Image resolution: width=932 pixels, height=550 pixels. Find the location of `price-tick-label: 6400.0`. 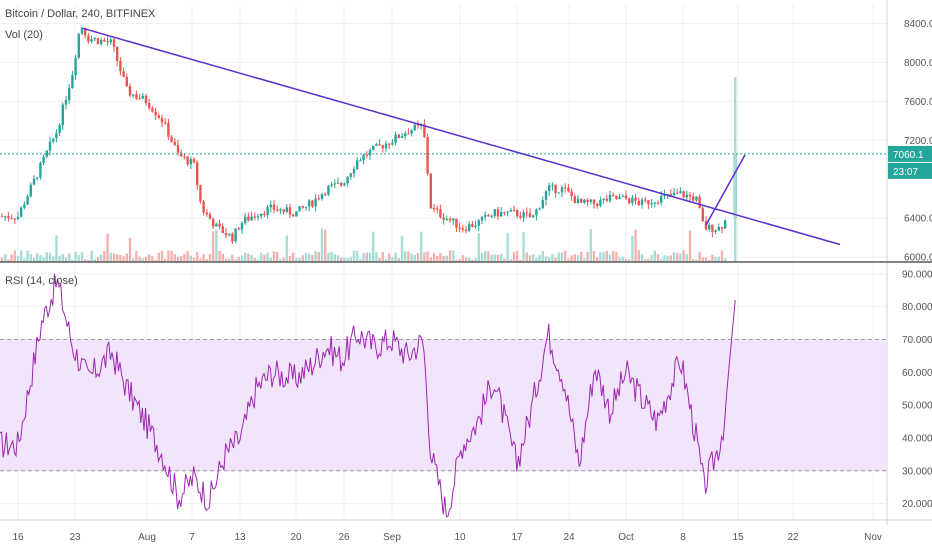

price-tick-label: 6400.0 is located at coordinates (918, 219).